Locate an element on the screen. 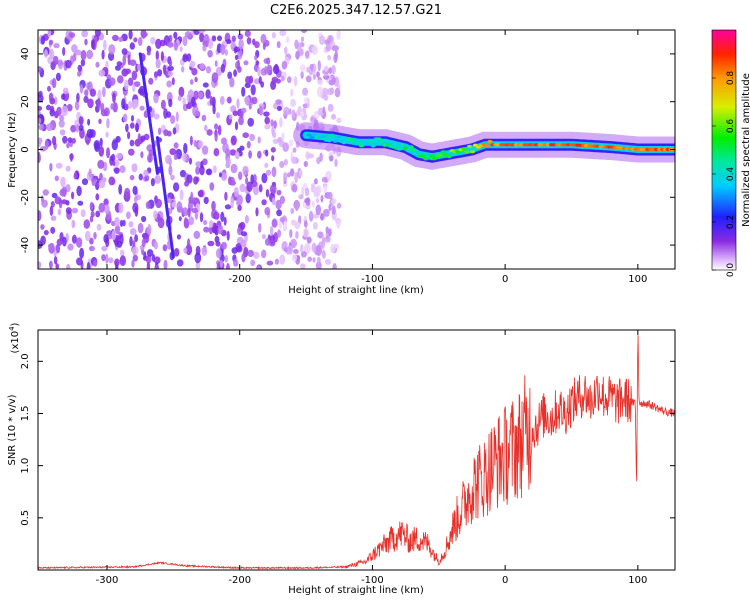  snr-multiplier: (x104) is located at coordinates (14, 337).